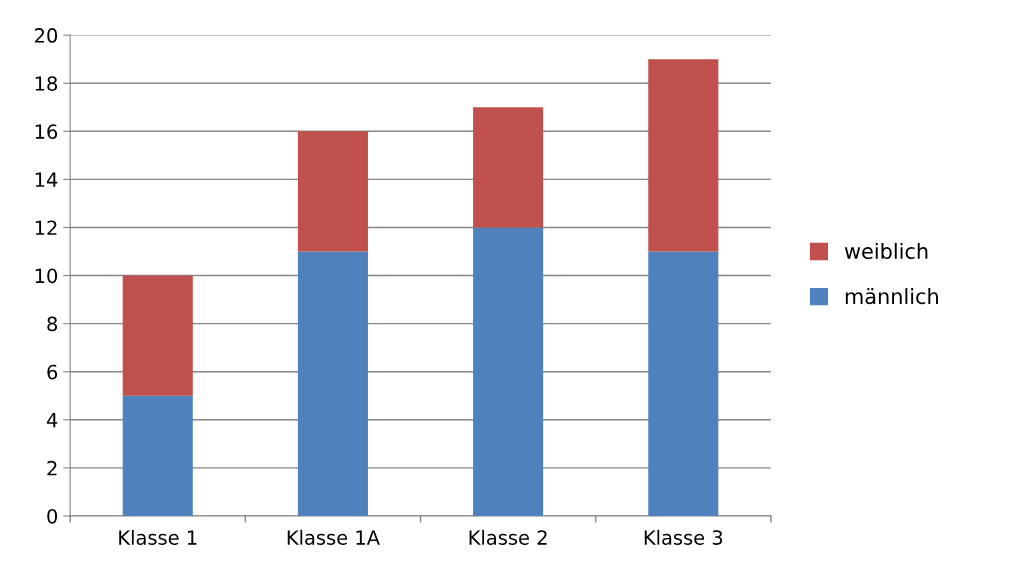  What do you see at coordinates (52, 420) in the screenshot?
I see `y-tick-label: 4` at bounding box center [52, 420].